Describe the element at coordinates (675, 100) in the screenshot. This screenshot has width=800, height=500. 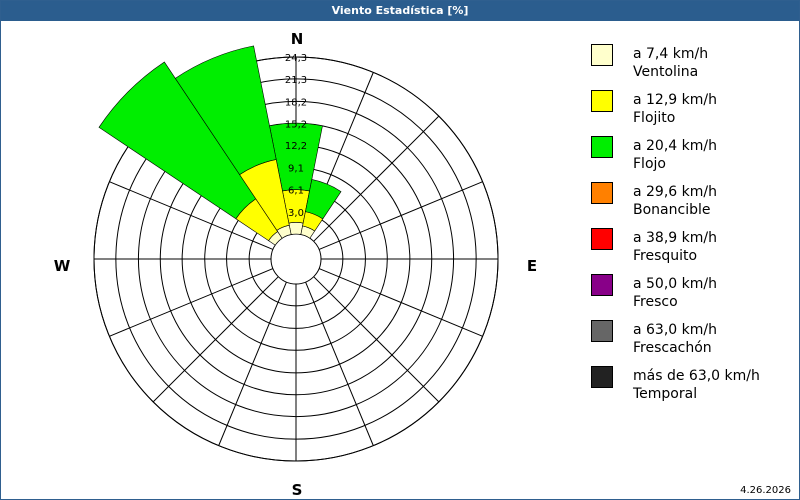
I see `legend-speed: a 12,9 km/h` at that location.